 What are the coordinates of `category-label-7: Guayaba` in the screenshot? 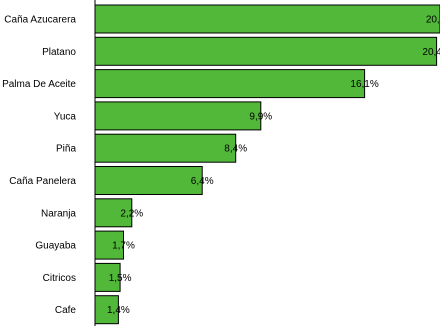 It's located at (55, 246).